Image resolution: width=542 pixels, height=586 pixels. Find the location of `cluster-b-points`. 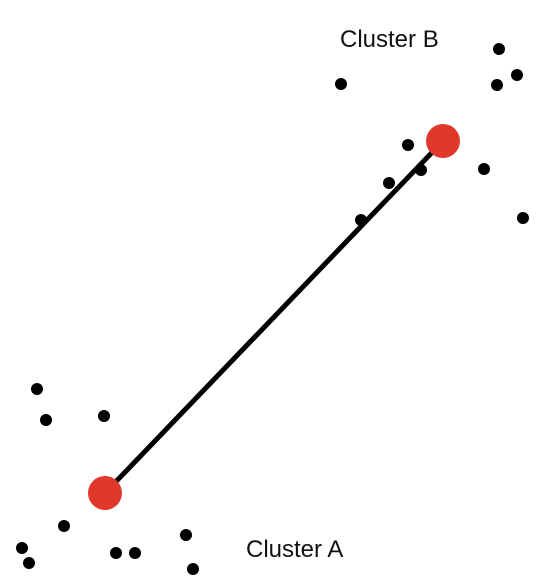

cluster-b-points is located at coordinates (432, 134).